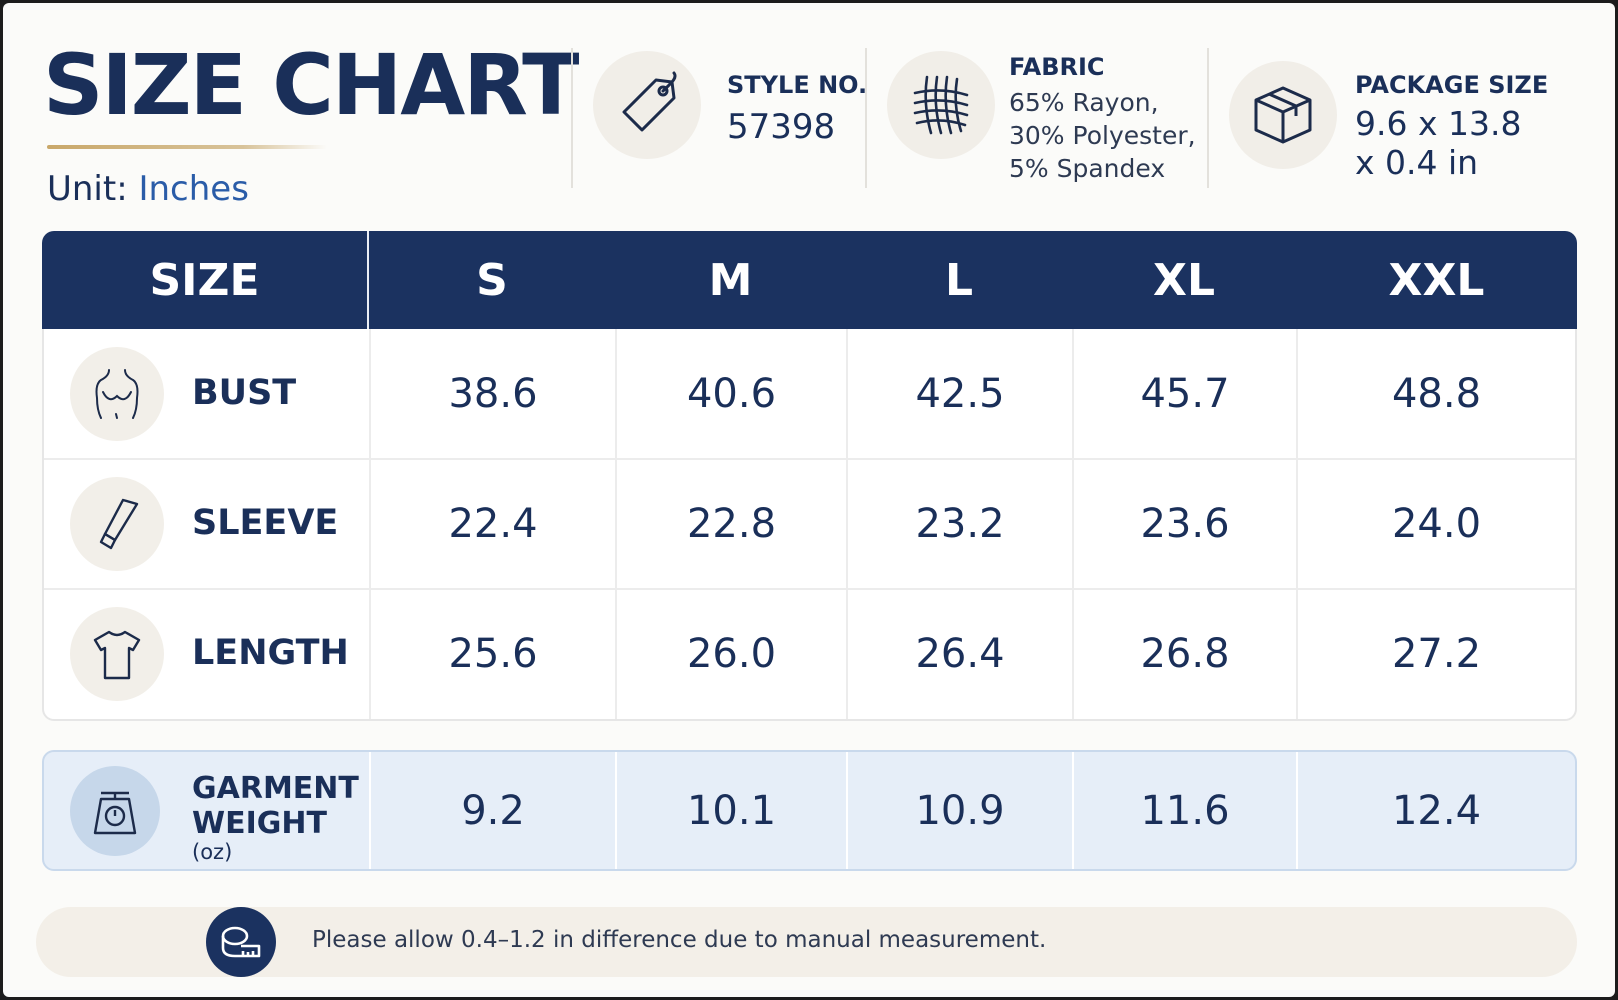  Describe the element at coordinates (1436, 524) in the screenshot. I see `table-cell: 24.0` at that location.